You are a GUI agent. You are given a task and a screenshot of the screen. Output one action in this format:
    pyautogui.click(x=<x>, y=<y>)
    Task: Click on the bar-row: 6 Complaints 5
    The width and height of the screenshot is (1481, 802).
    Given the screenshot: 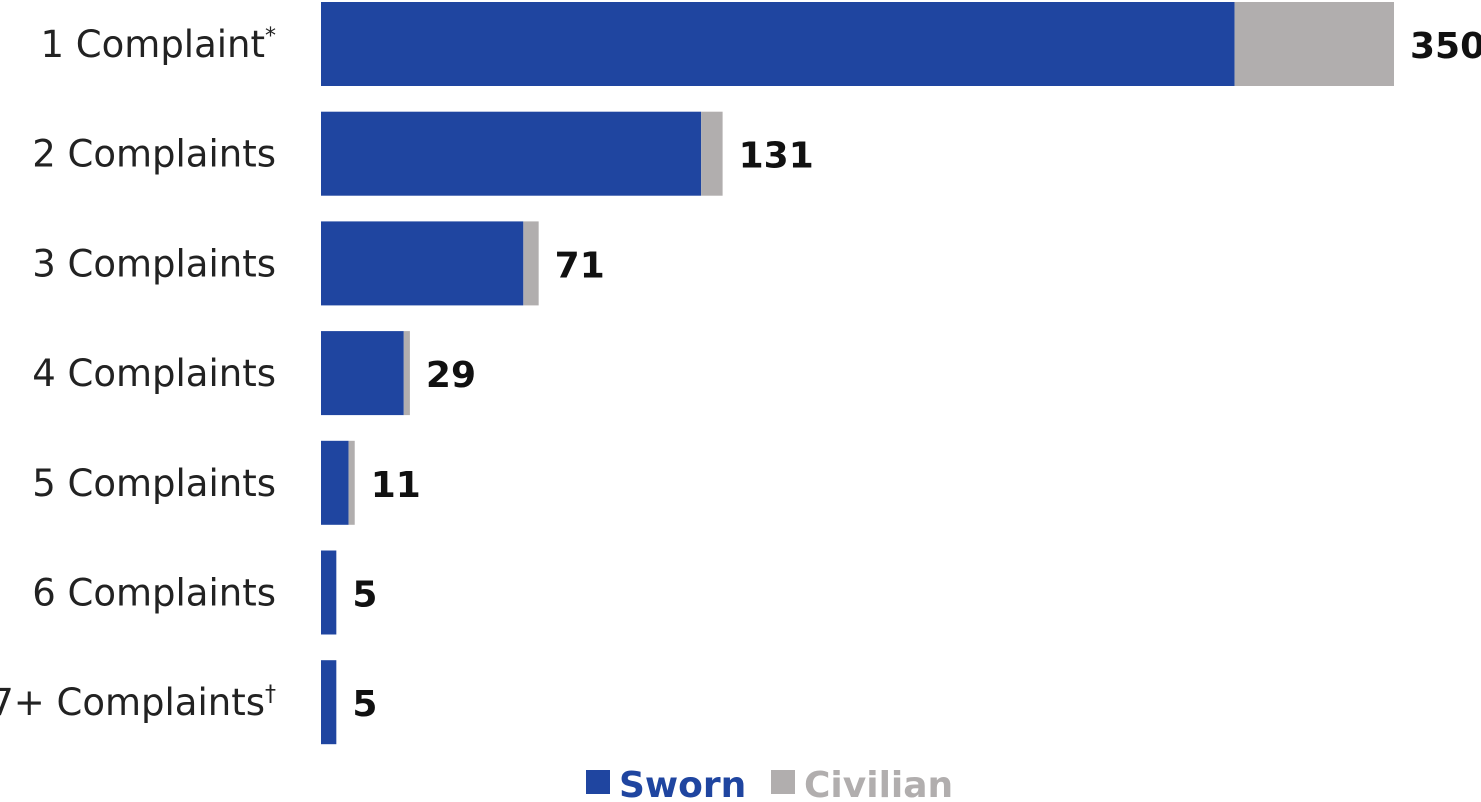 What is the action you would take?
    pyautogui.click(x=204, y=592)
    